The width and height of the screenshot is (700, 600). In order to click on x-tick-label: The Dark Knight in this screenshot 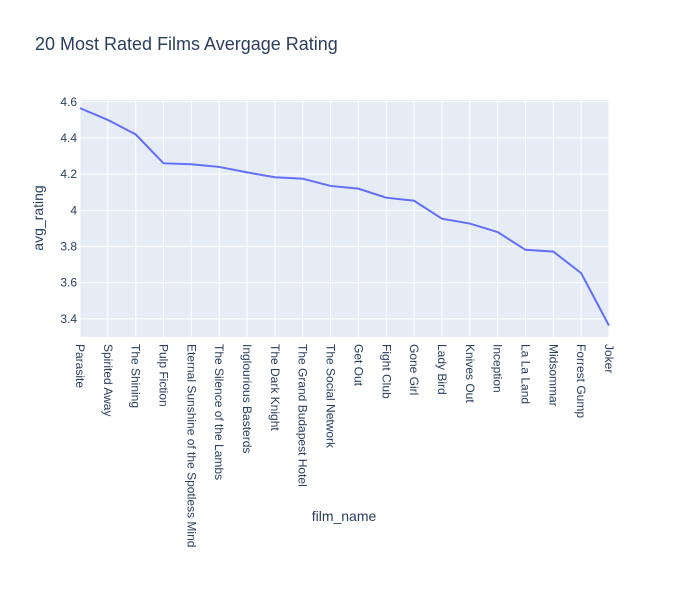, I will do `click(275, 387)`.